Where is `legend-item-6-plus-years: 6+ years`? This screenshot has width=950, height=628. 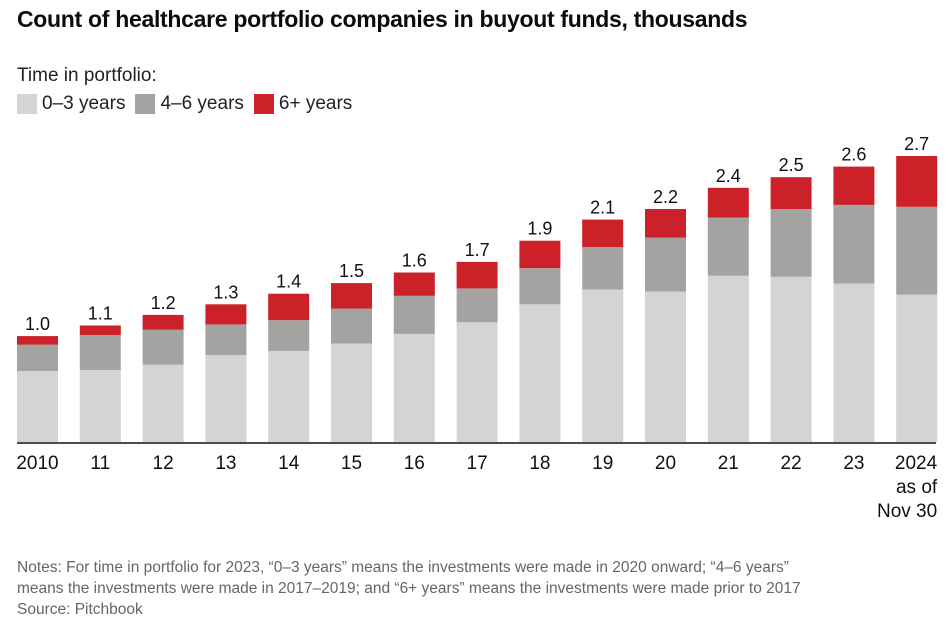 legend-item-6-plus-years: 6+ years is located at coordinates (303, 104).